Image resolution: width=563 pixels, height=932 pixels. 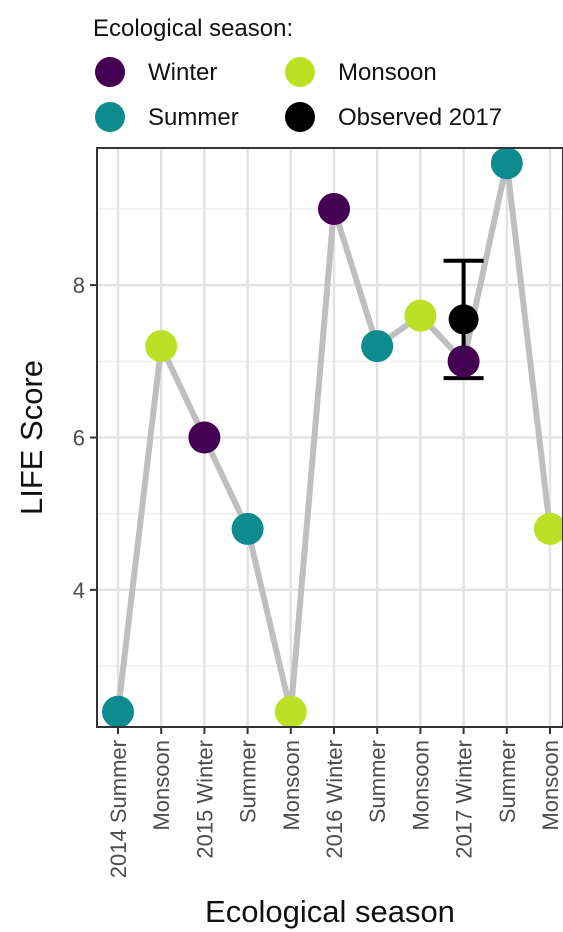 I want to click on y-axis: 4 6 8, so click(x=85, y=438).